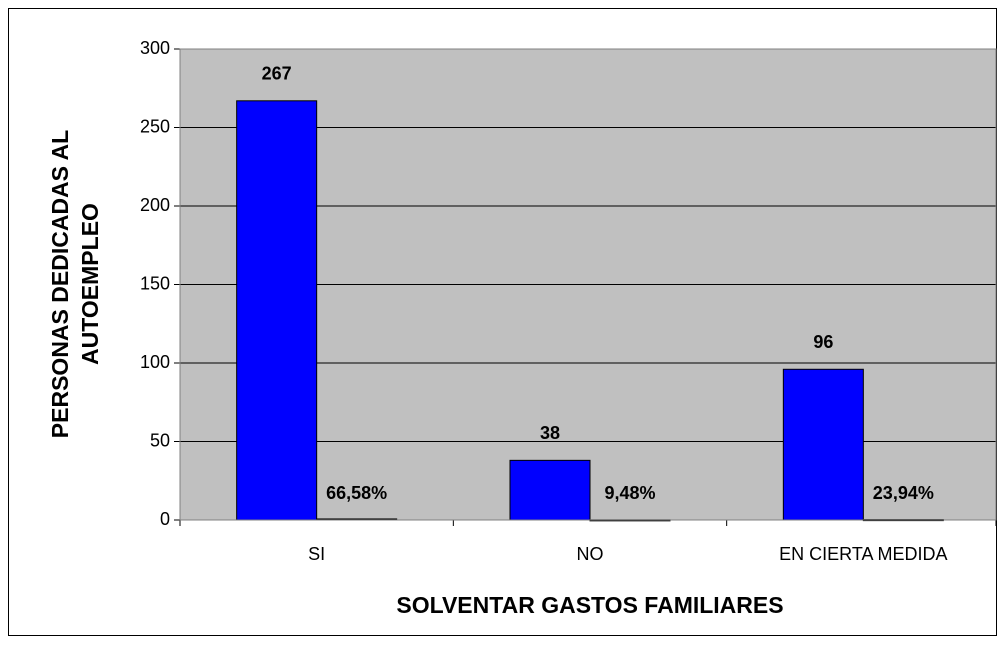 Image resolution: width=1003 pixels, height=649 pixels. Describe the element at coordinates (155, 283) in the screenshot. I see `y-tick-label: 150` at that location.